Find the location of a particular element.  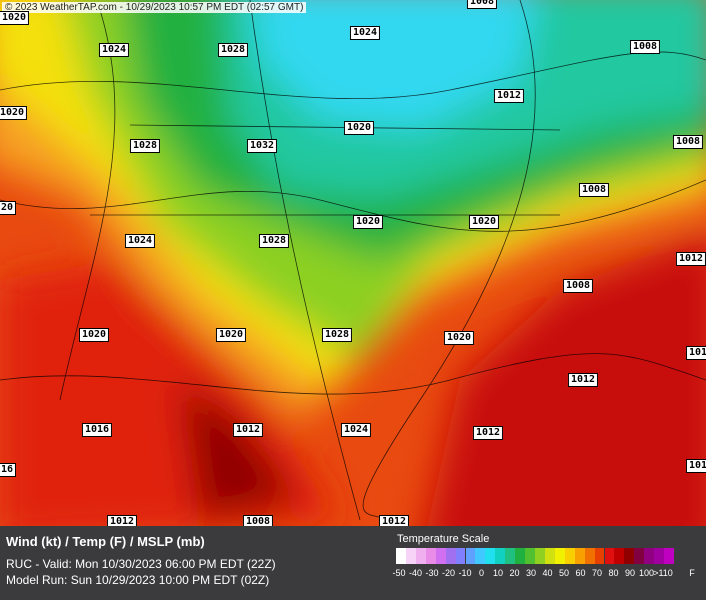

scale-label: >110 is located at coordinates (663, 573).